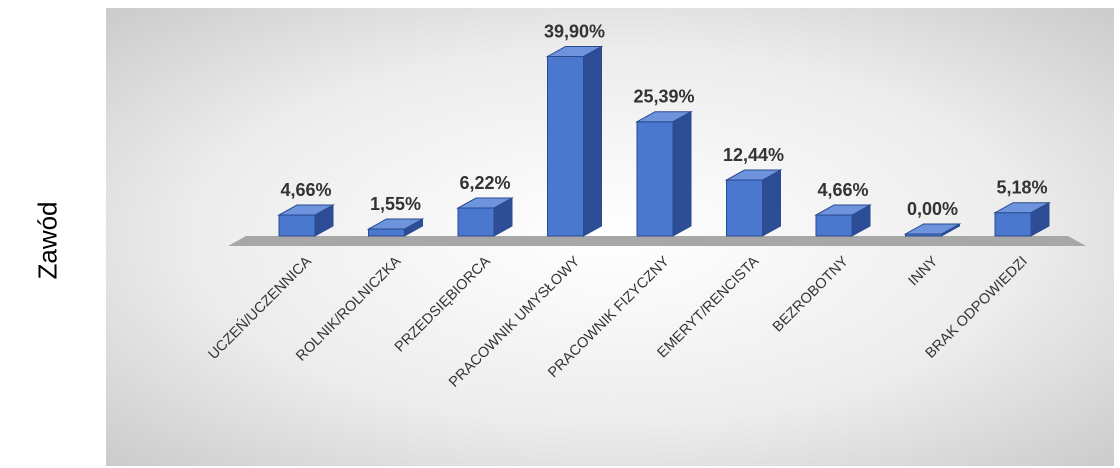  I want to click on chart-floor, so click(657, 241).